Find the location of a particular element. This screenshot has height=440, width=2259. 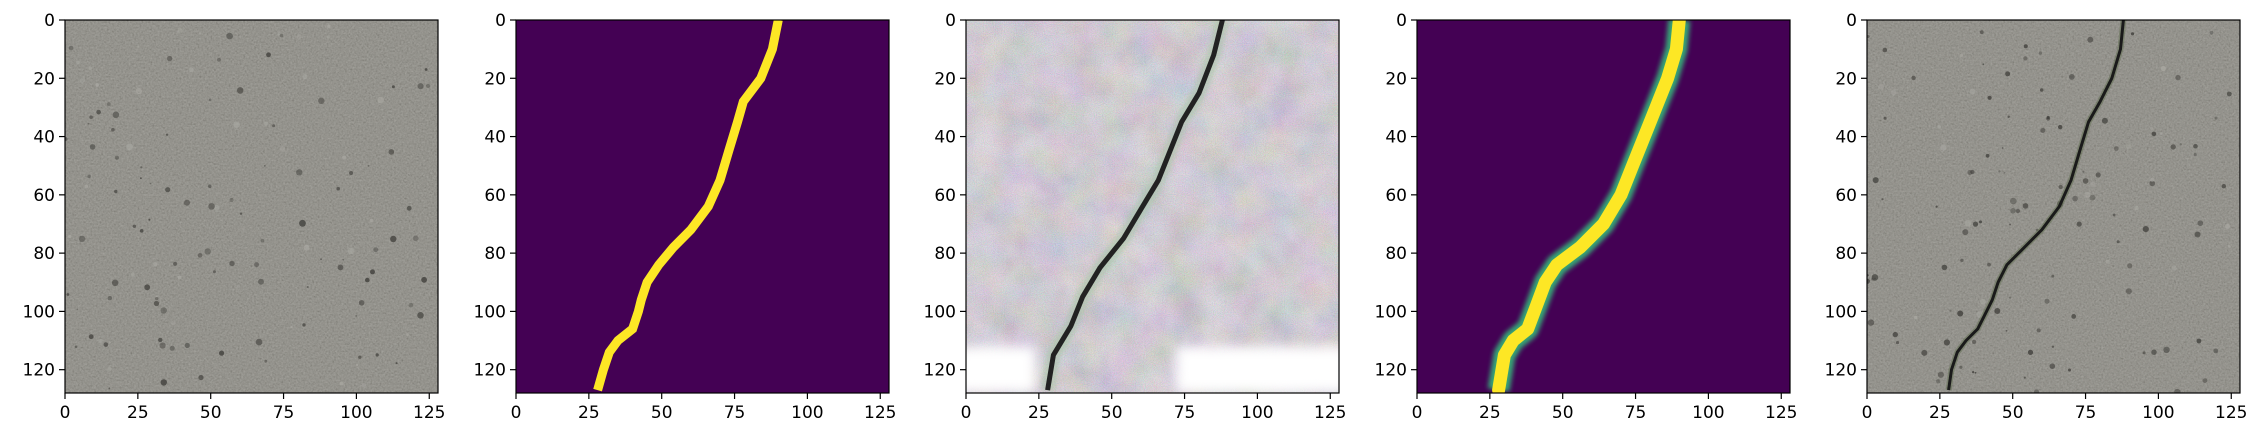

x-tick-label: 50 is located at coordinates (1563, 413).